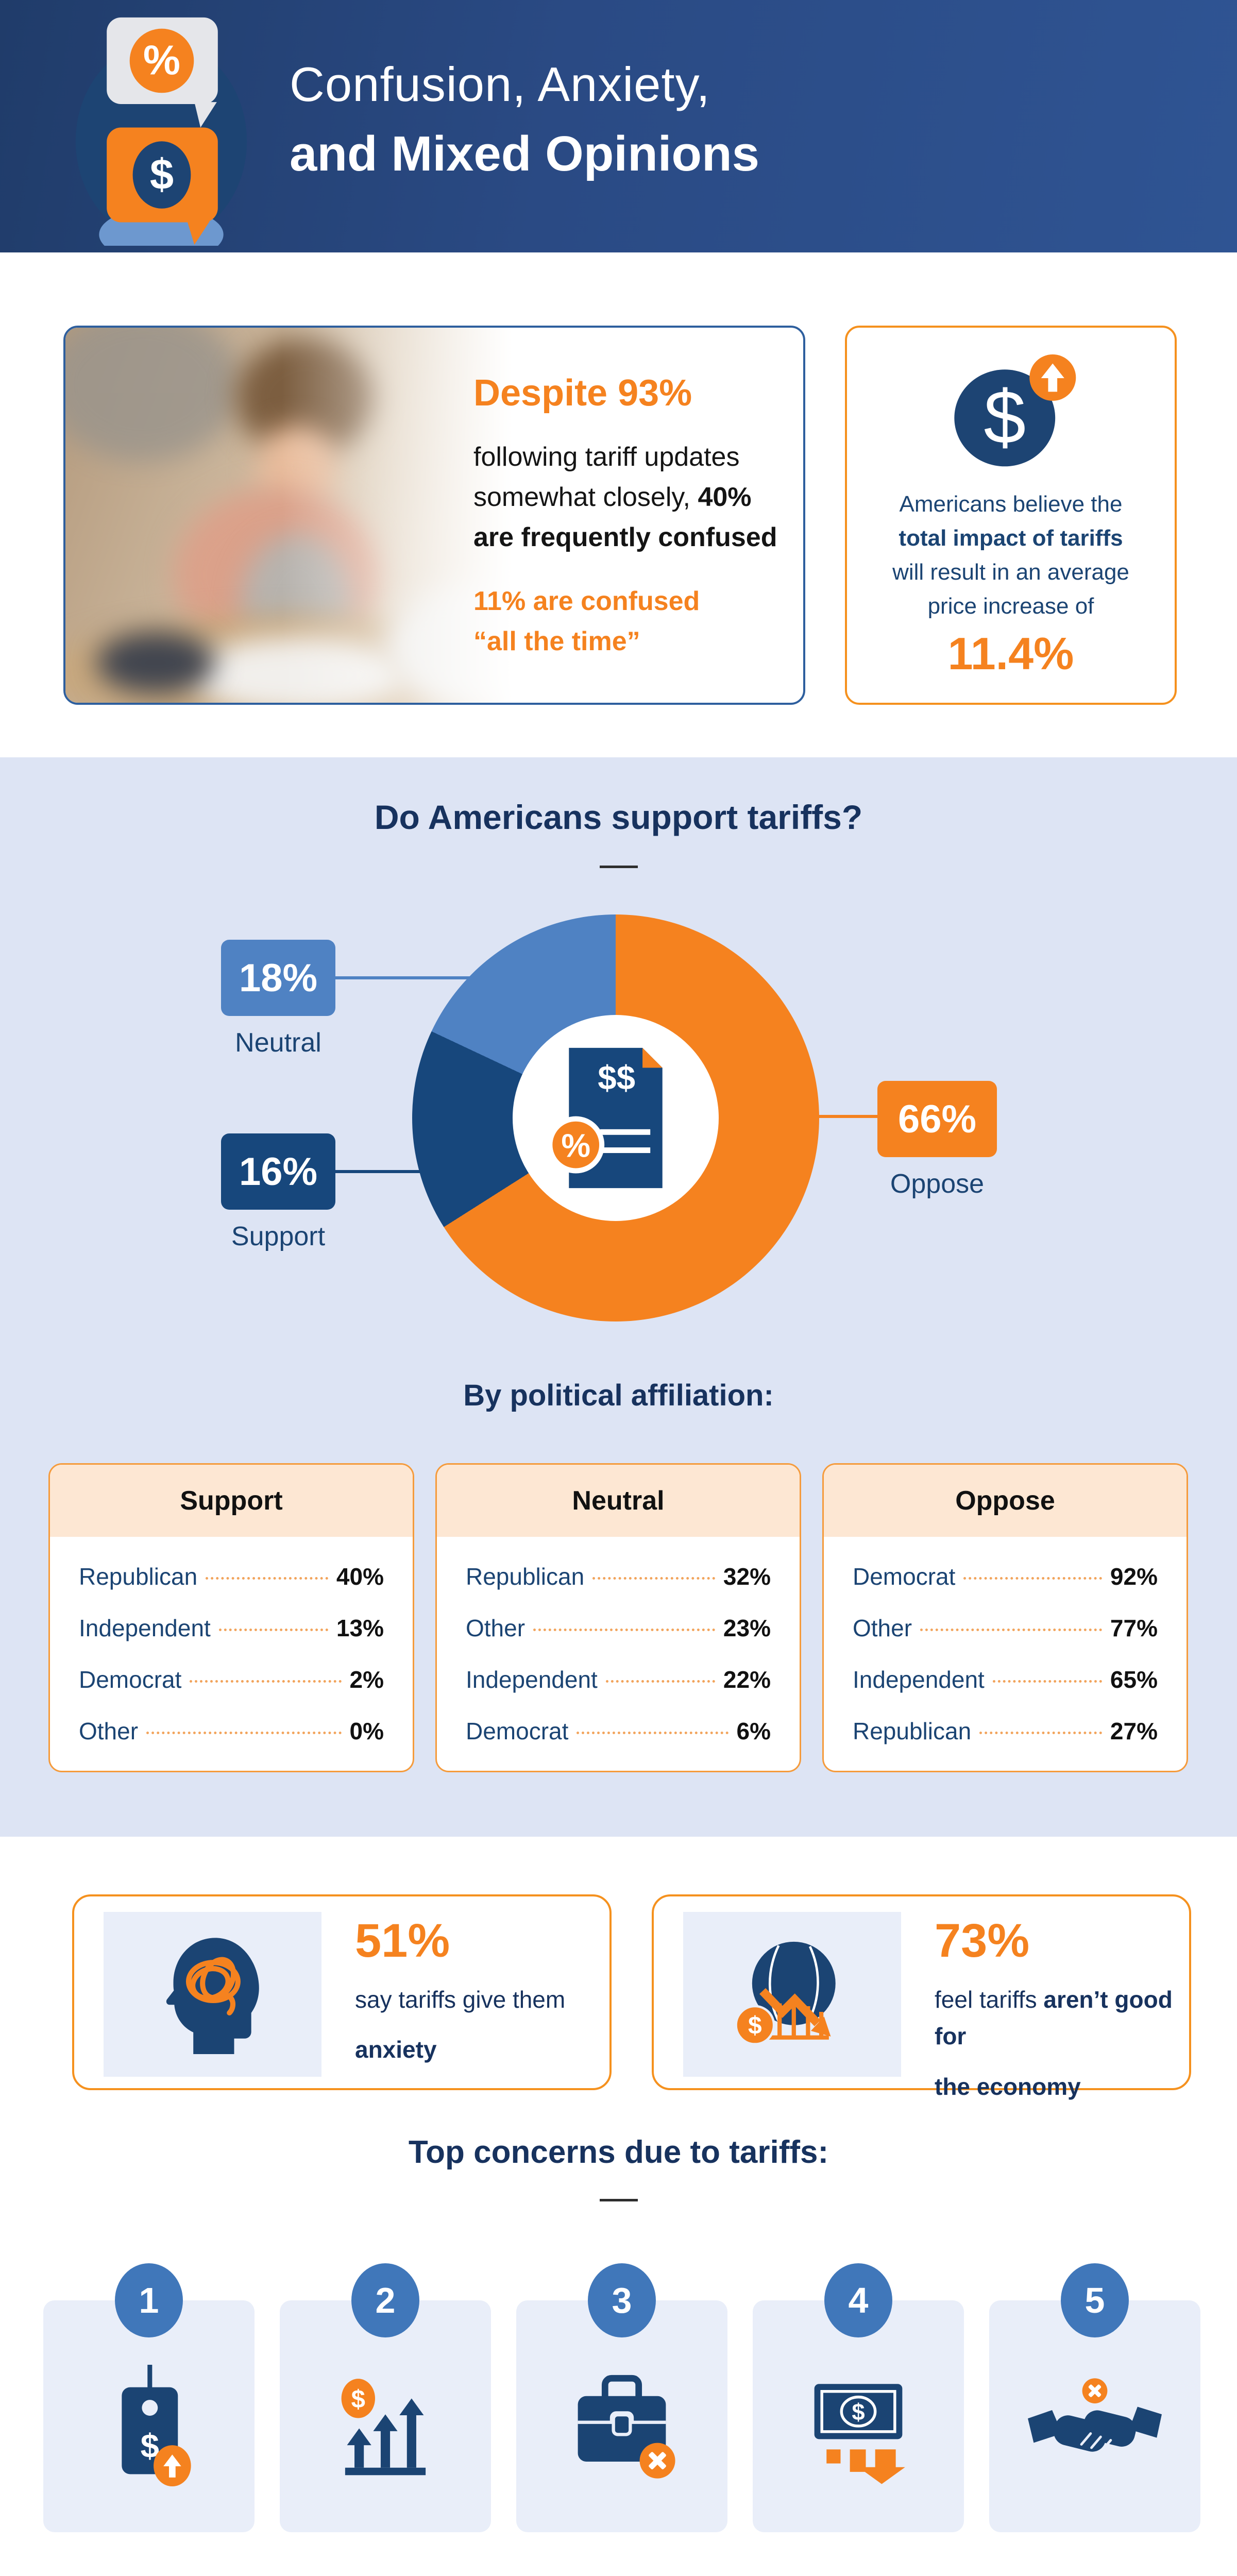 The height and width of the screenshot is (2576, 1237). What do you see at coordinates (618, 1501) in the screenshot?
I see `neutral-table-header: Neutral` at bounding box center [618, 1501].